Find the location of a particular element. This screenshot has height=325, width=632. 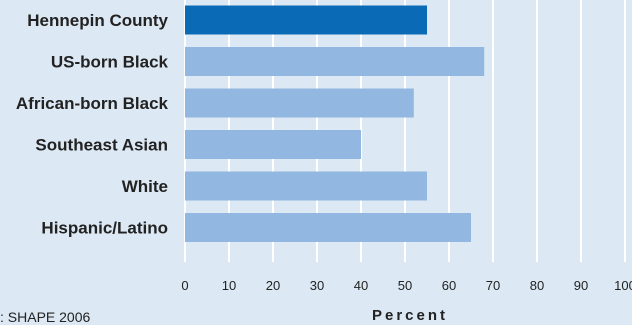

x-tick-label: 70 is located at coordinates (493, 285).